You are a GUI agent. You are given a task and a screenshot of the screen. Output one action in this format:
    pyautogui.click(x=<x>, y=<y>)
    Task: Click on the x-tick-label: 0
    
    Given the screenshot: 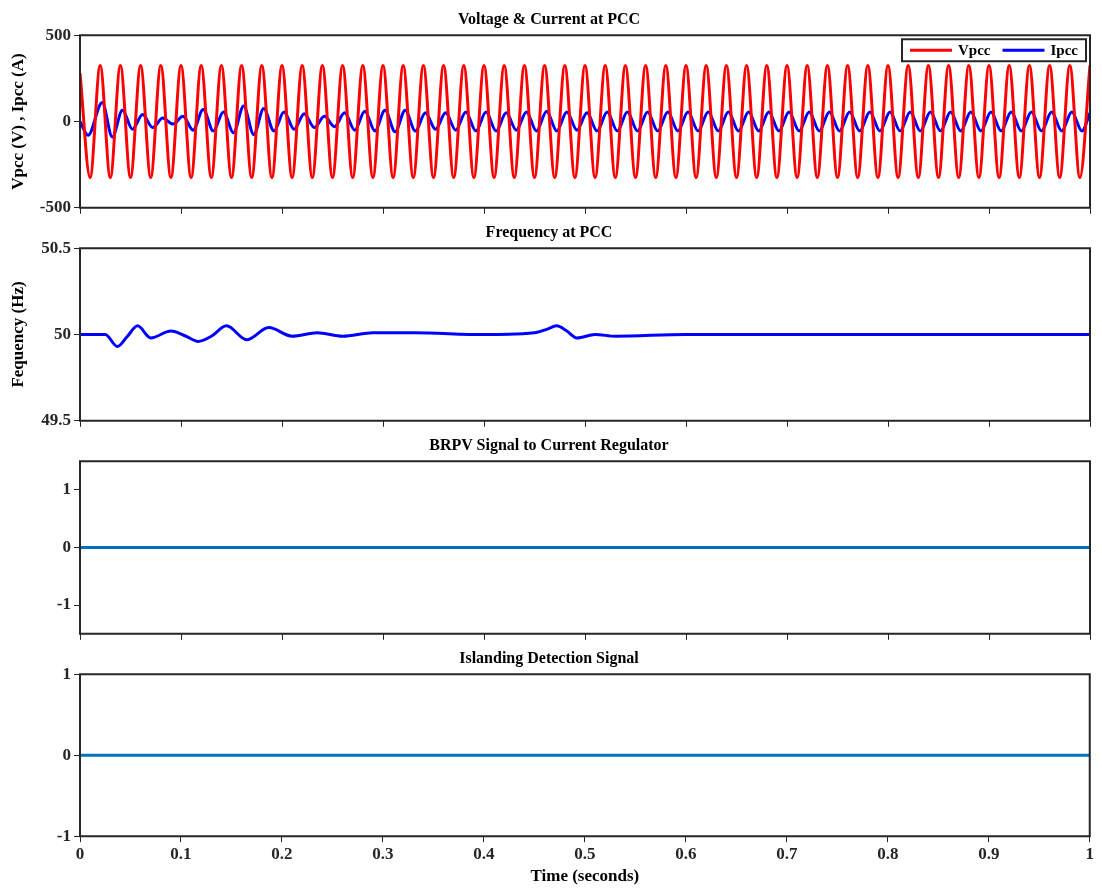 What is the action you would take?
    pyautogui.click(x=80, y=853)
    